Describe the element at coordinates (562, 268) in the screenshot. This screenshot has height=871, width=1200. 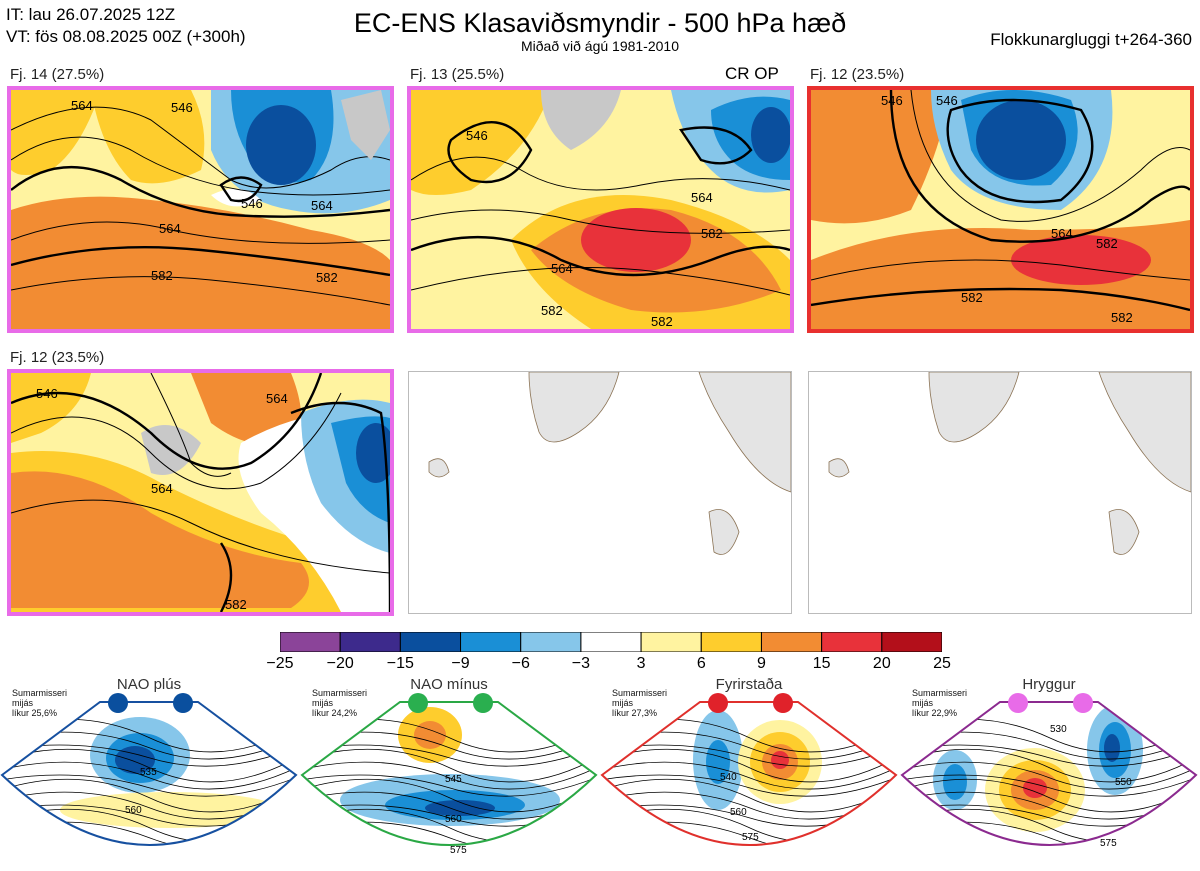
I see `panel-2-contour-label: 564` at that location.